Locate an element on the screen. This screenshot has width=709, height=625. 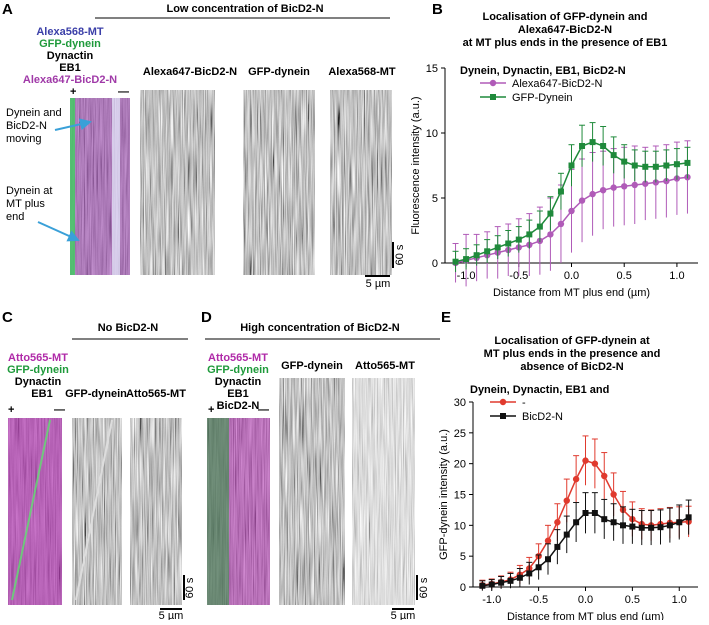
channel-label: Atto565-MT is located at coordinates (38, 358).